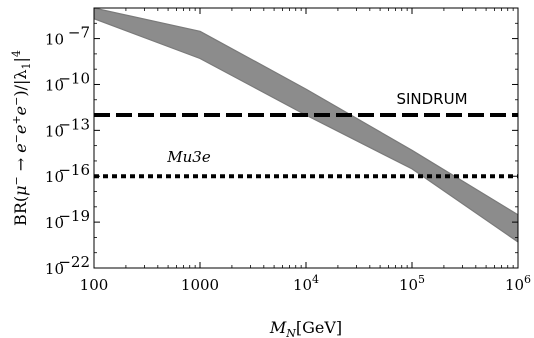  What do you see at coordinates (79, 33) in the screenshot?
I see `y-tick-exponent-1: −7` at bounding box center [79, 33].